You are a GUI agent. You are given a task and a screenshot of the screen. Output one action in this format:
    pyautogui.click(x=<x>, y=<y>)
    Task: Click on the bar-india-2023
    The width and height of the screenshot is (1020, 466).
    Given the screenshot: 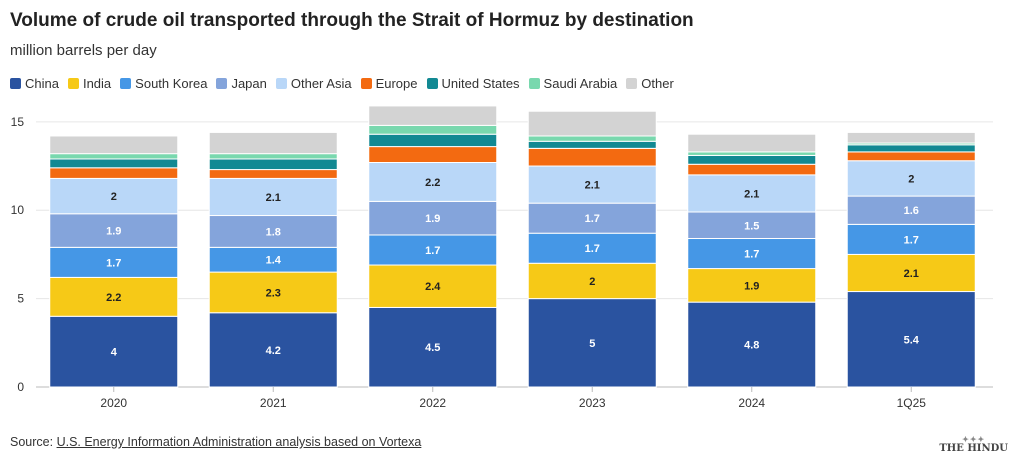 What is the action you would take?
    pyautogui.click(x=592, y=281)
    